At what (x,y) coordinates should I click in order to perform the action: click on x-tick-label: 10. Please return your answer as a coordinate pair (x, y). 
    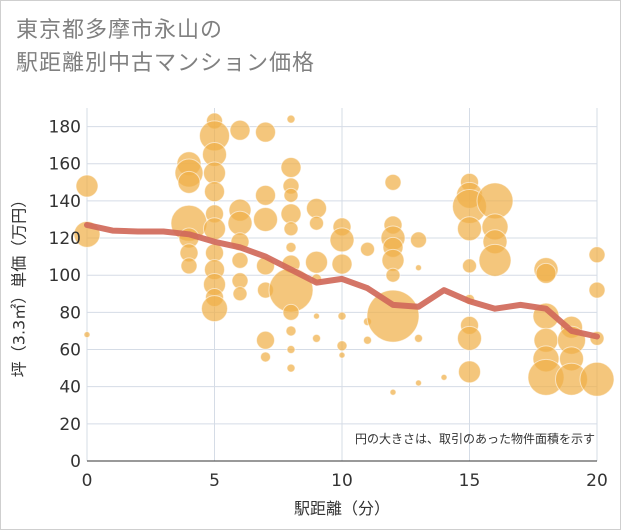
    Looking at the image, I should click on (342, 481).